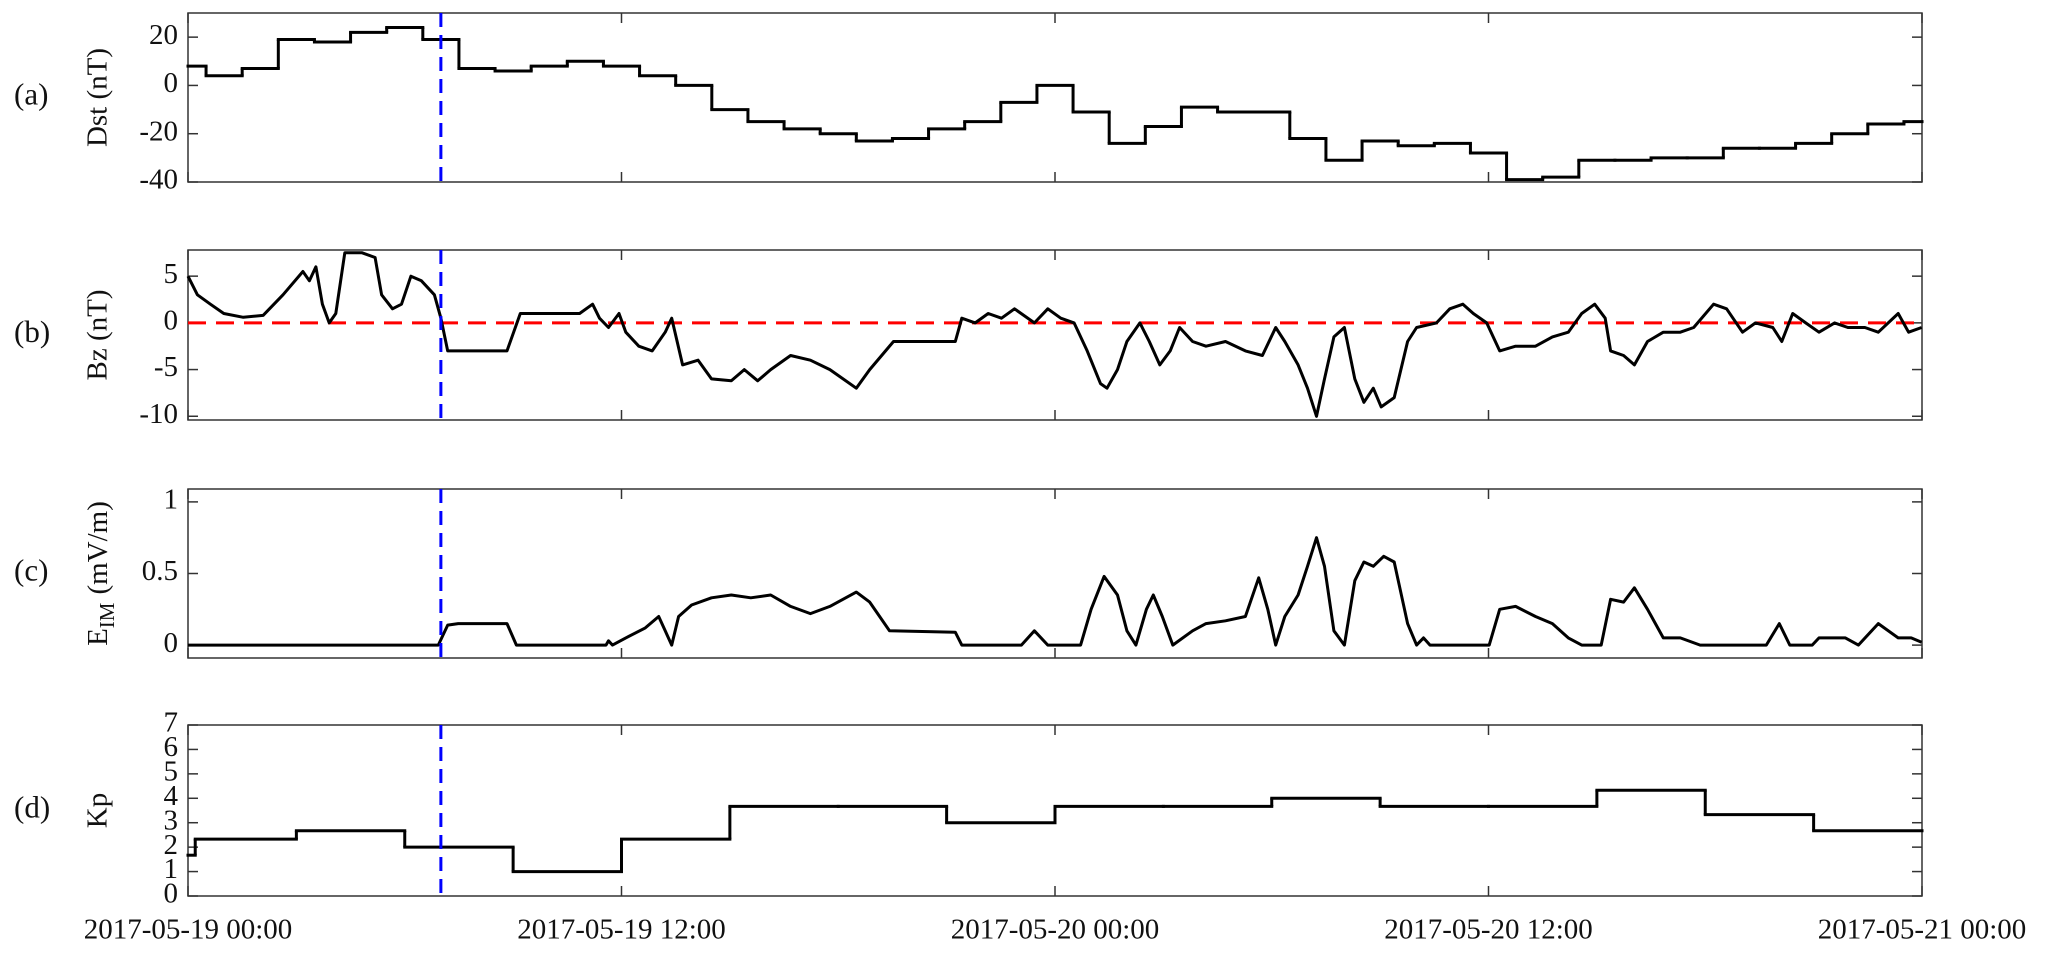 The width and height of the screenshot is (2067, 955). I want to click on y-label-unit: (mV/m), so click(98, 547).